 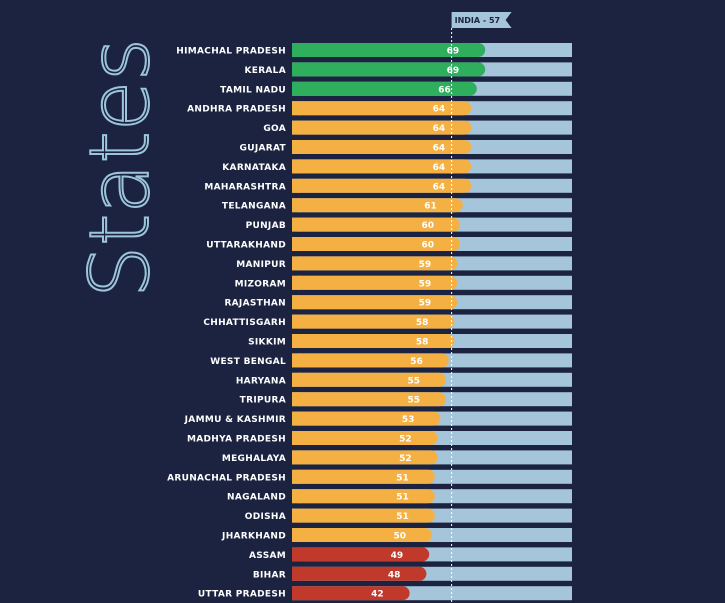 I want to click on category-label: JAMMU & KASHMIR, so click(x=235, y=420).